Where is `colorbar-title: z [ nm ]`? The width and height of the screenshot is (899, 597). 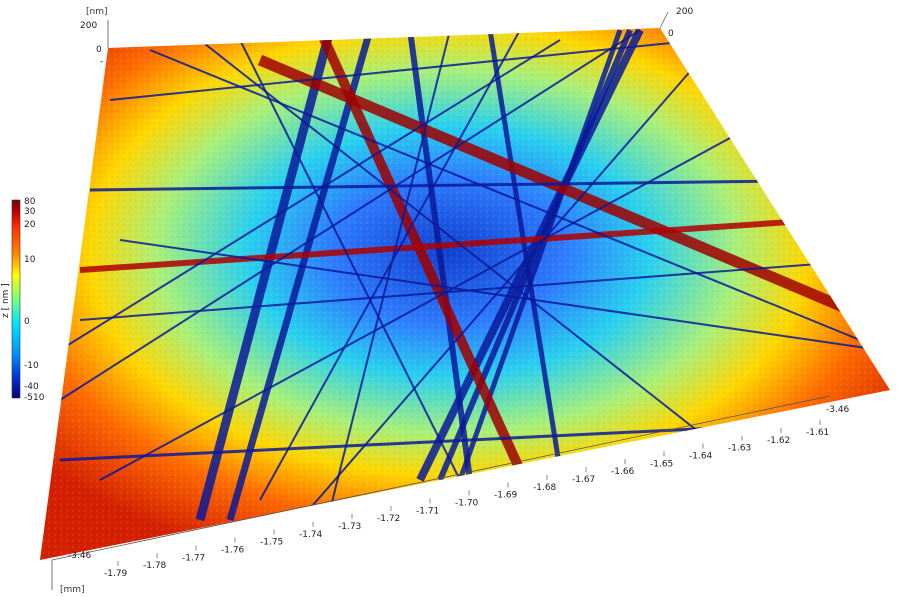
colorbar-title: z [ nm ] is located at coordinates (6, 300).